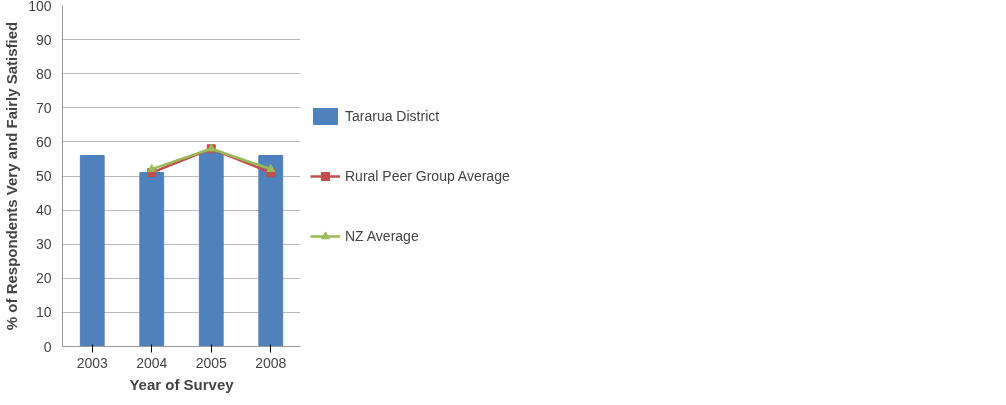 The height and width of the screenshot is (405, 1006). I want to click on x-axis-title: Year of Survey, so click(182, 384).